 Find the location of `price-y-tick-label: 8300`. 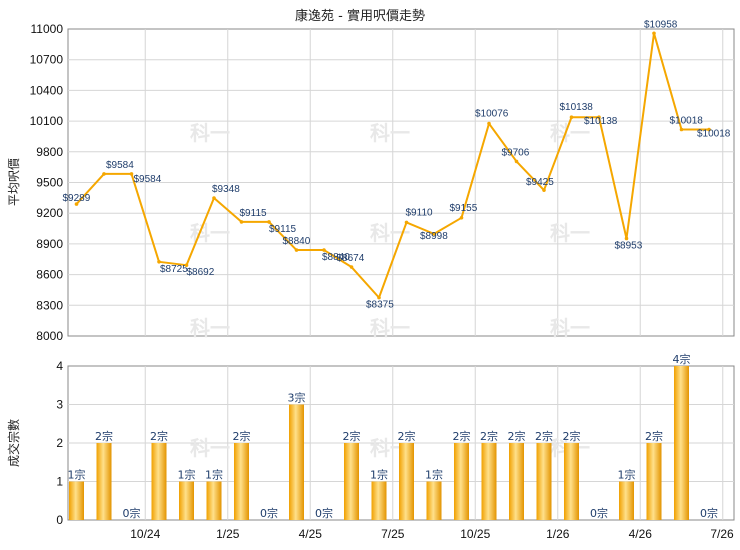

price-y-tick-label: 8300 is located at coordinates (49, 305).